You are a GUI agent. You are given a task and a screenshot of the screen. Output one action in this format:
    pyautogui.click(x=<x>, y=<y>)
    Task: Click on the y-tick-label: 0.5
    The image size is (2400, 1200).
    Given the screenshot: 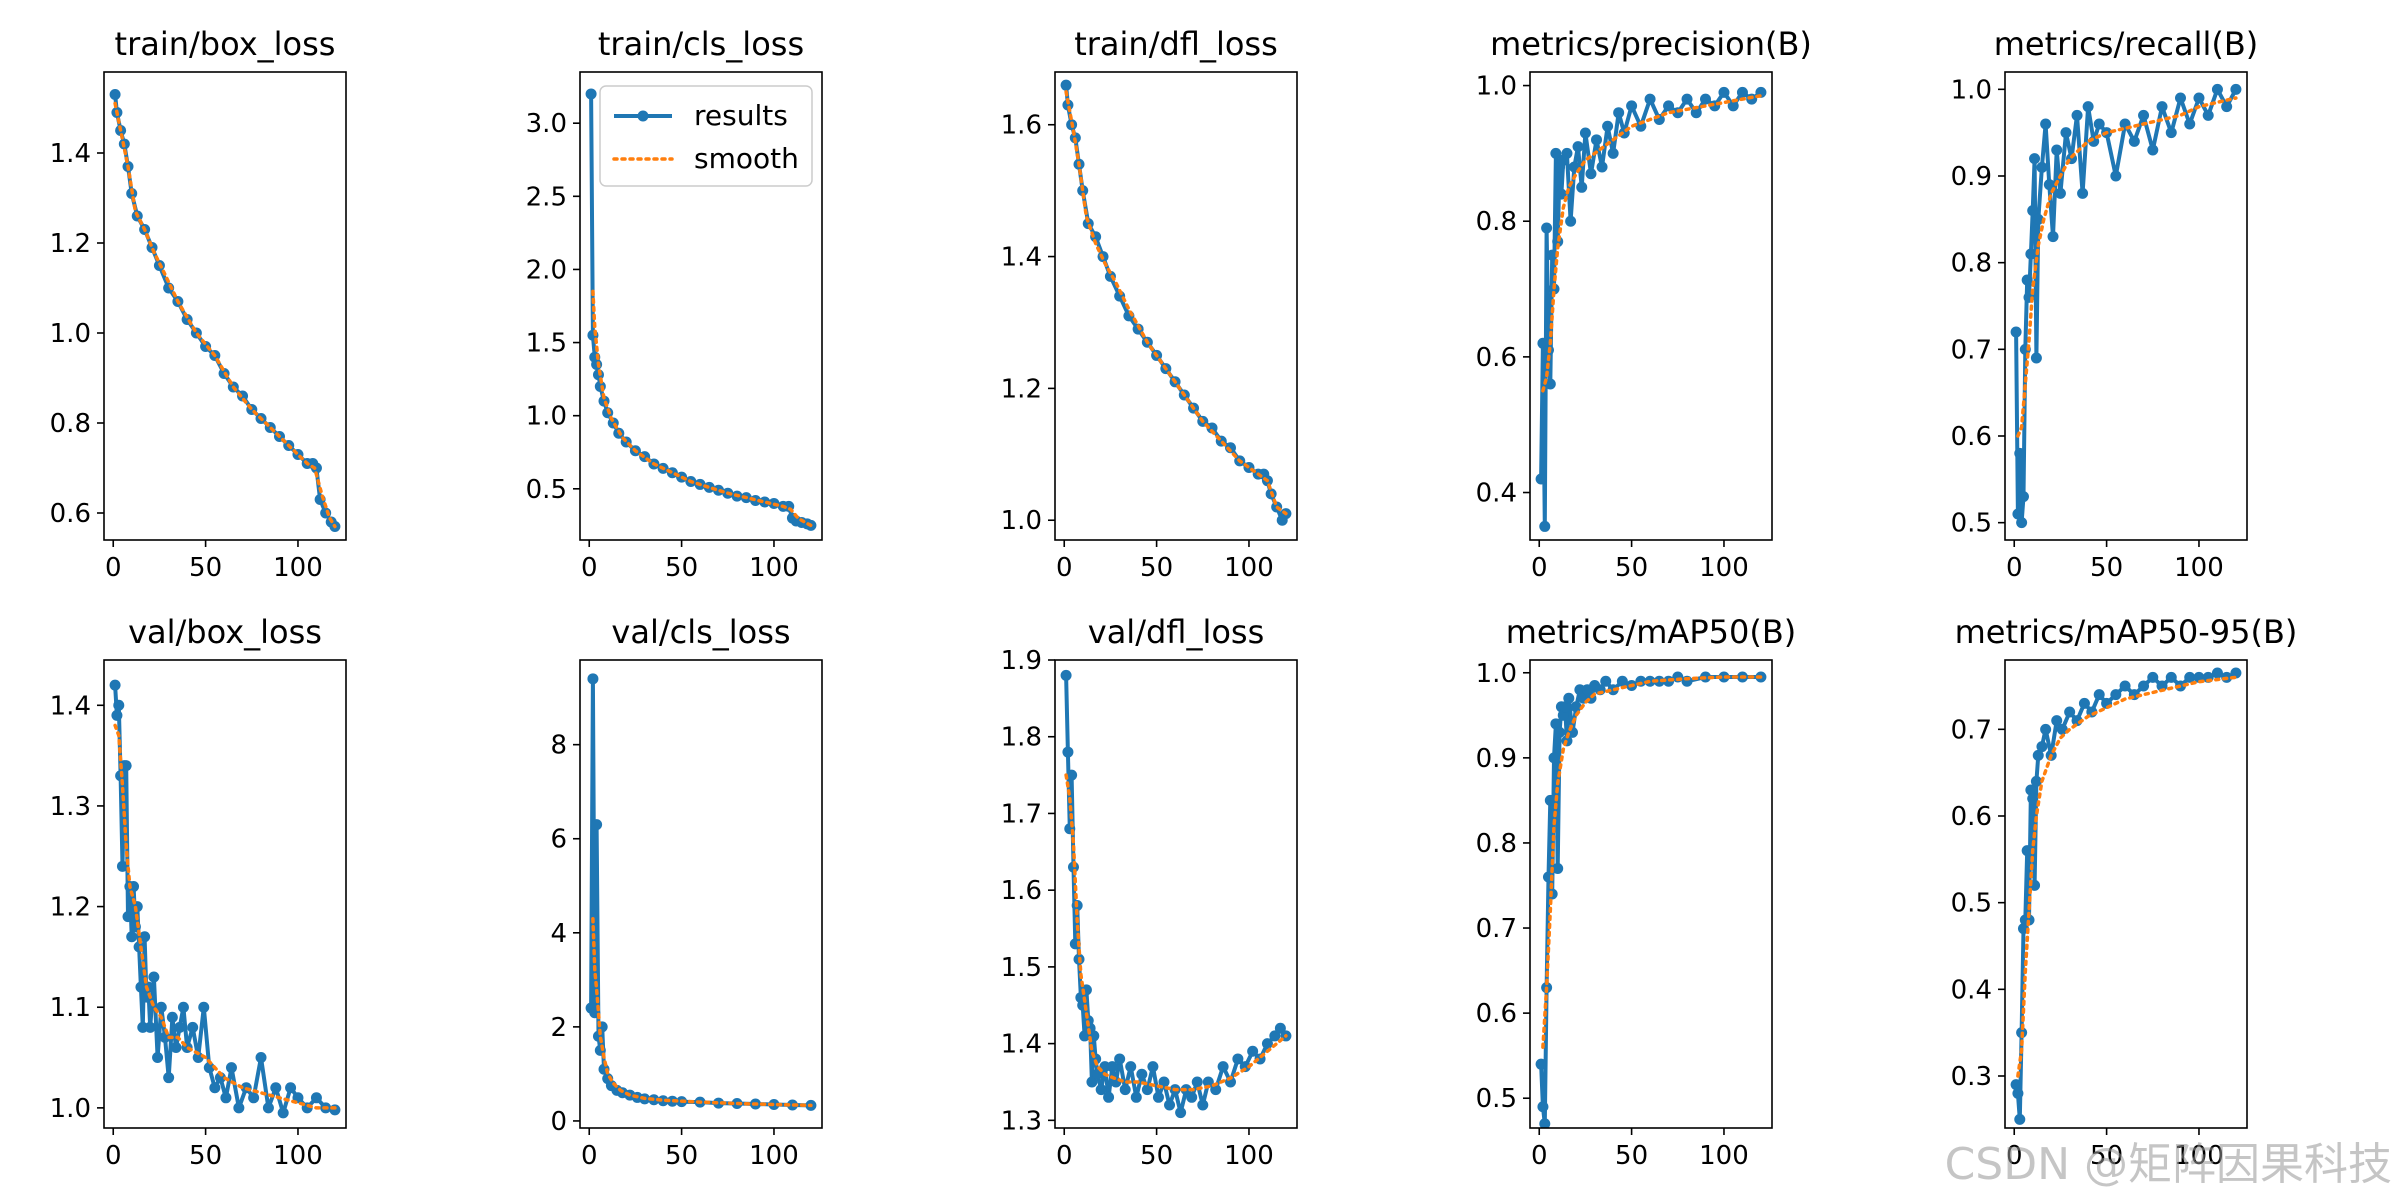 What is the action you would take?
    pyautogui.click(x=1496, y=1099)
    